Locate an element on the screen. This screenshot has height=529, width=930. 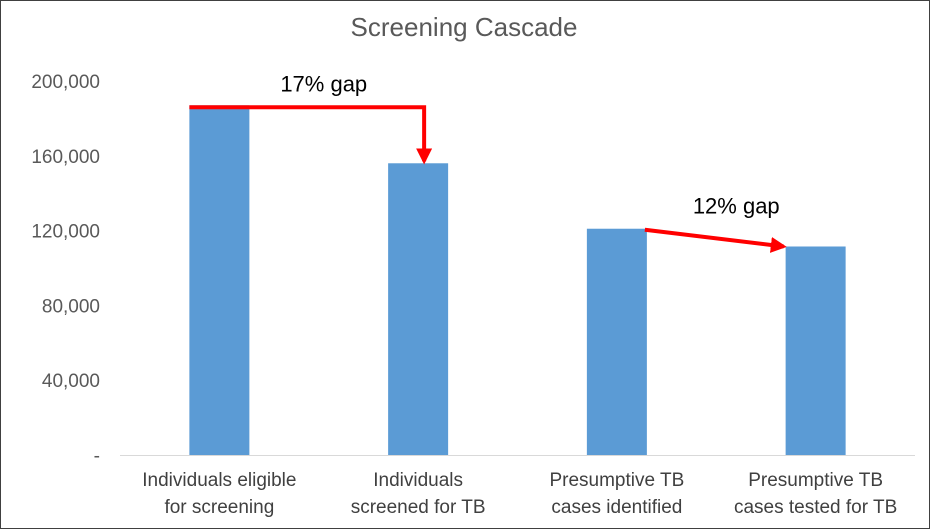
category-label: for screening is located at coordinates (219, 507).